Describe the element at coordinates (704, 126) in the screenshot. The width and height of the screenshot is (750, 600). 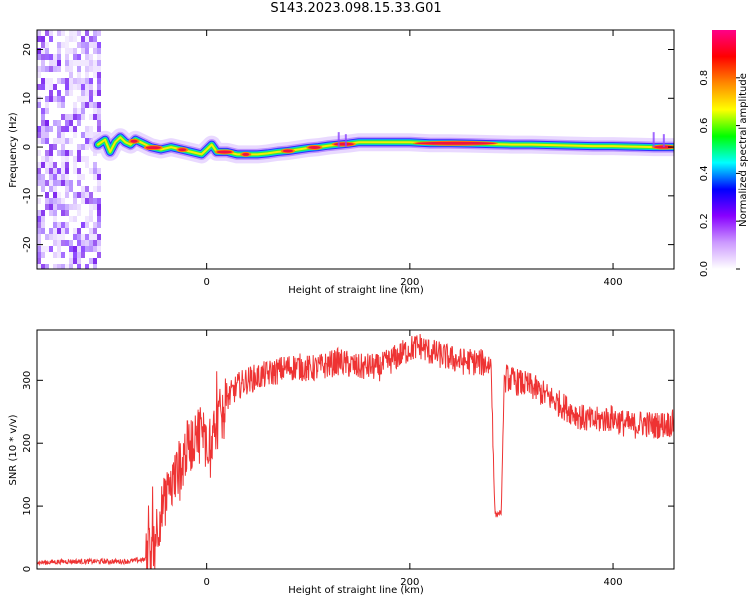
I see `colorbar-tick-label: 0.6` at that location.